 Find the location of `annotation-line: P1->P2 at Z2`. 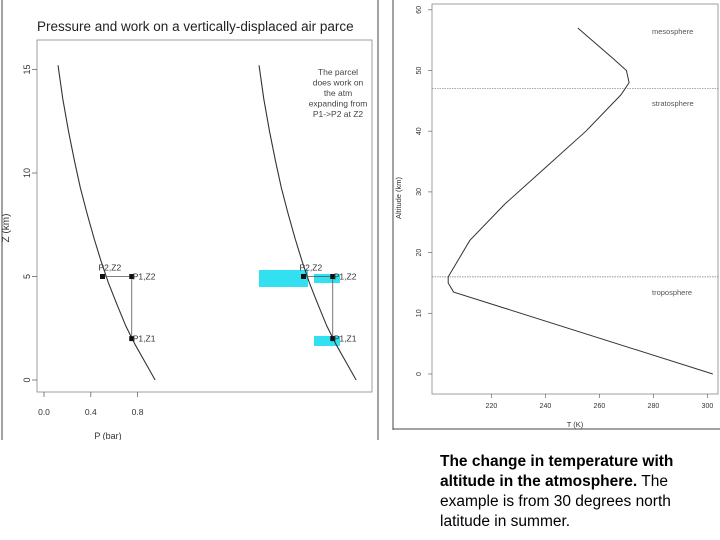

annotation-line: P1->P2 at Z2 is located at coordinates (338, 114).